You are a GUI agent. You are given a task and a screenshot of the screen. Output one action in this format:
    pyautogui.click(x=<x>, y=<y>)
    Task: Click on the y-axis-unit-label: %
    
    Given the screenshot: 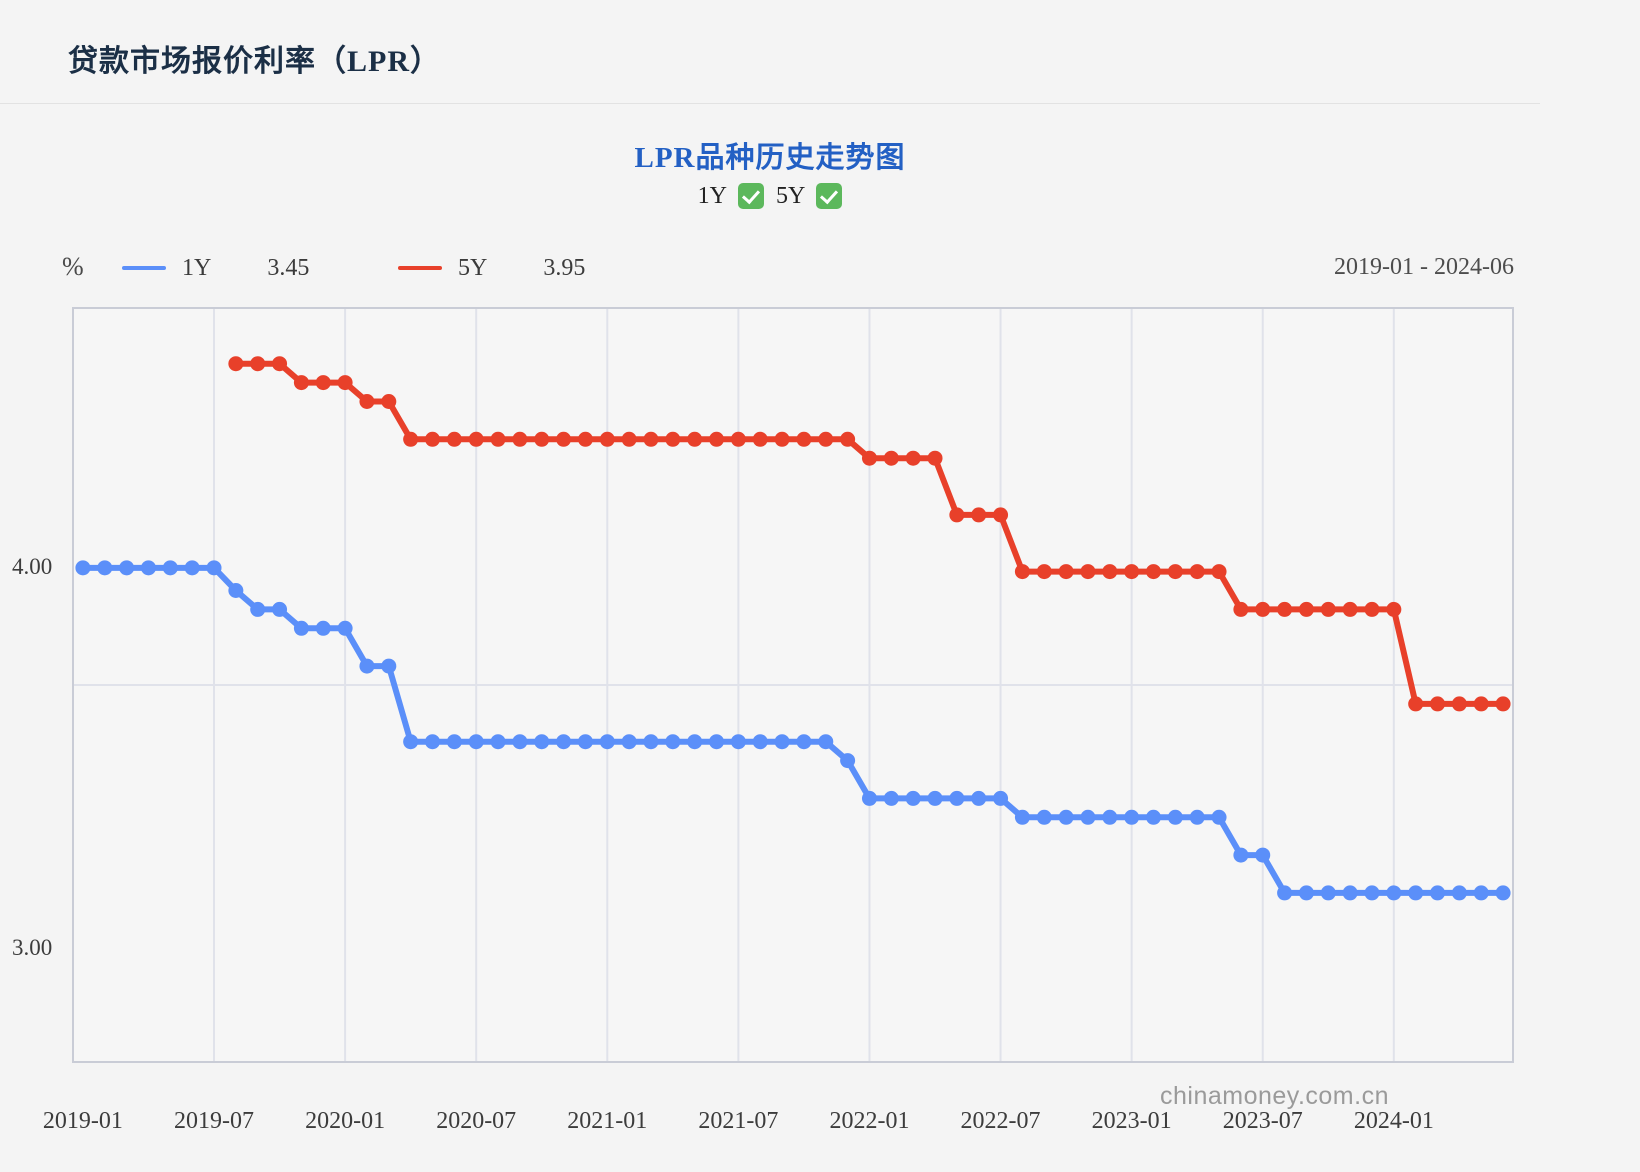 What is the action you would take?
    pyautogui.click(x=73, y=266)
    